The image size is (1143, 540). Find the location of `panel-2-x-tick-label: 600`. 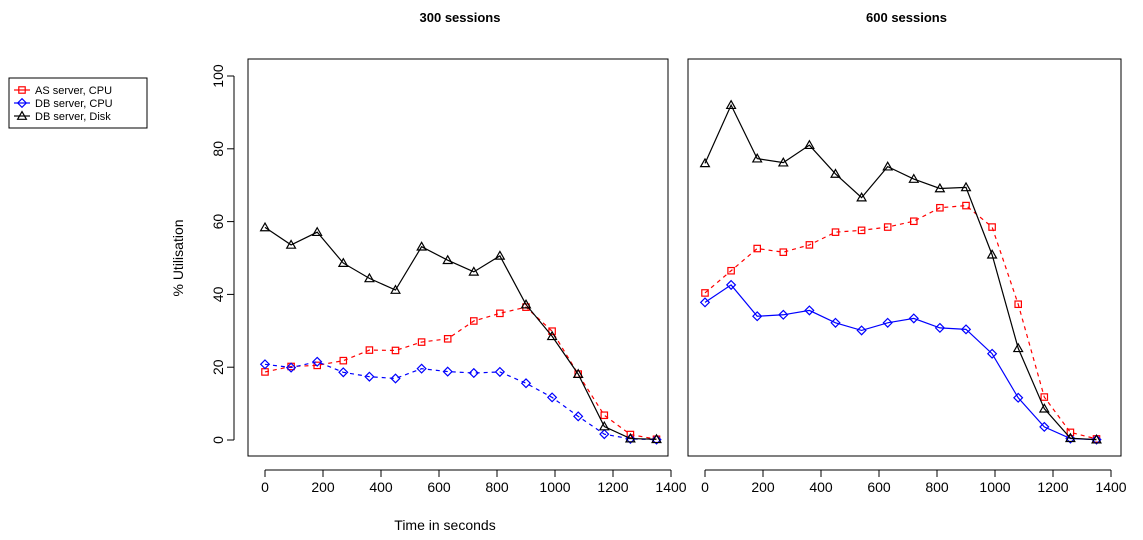

panel-2-x-tick-label: 600 is located at coordinates (879, 487).